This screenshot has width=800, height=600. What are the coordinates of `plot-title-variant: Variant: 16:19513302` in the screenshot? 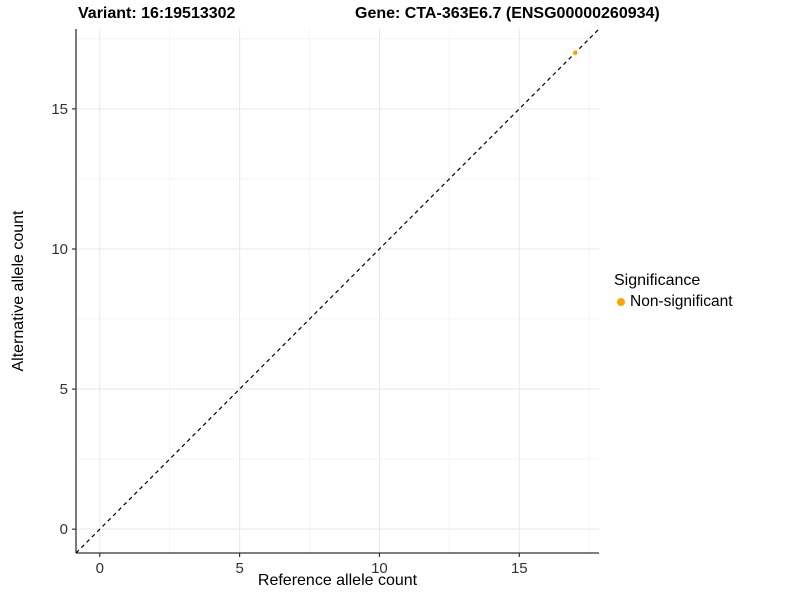 It's located at (157, 13).